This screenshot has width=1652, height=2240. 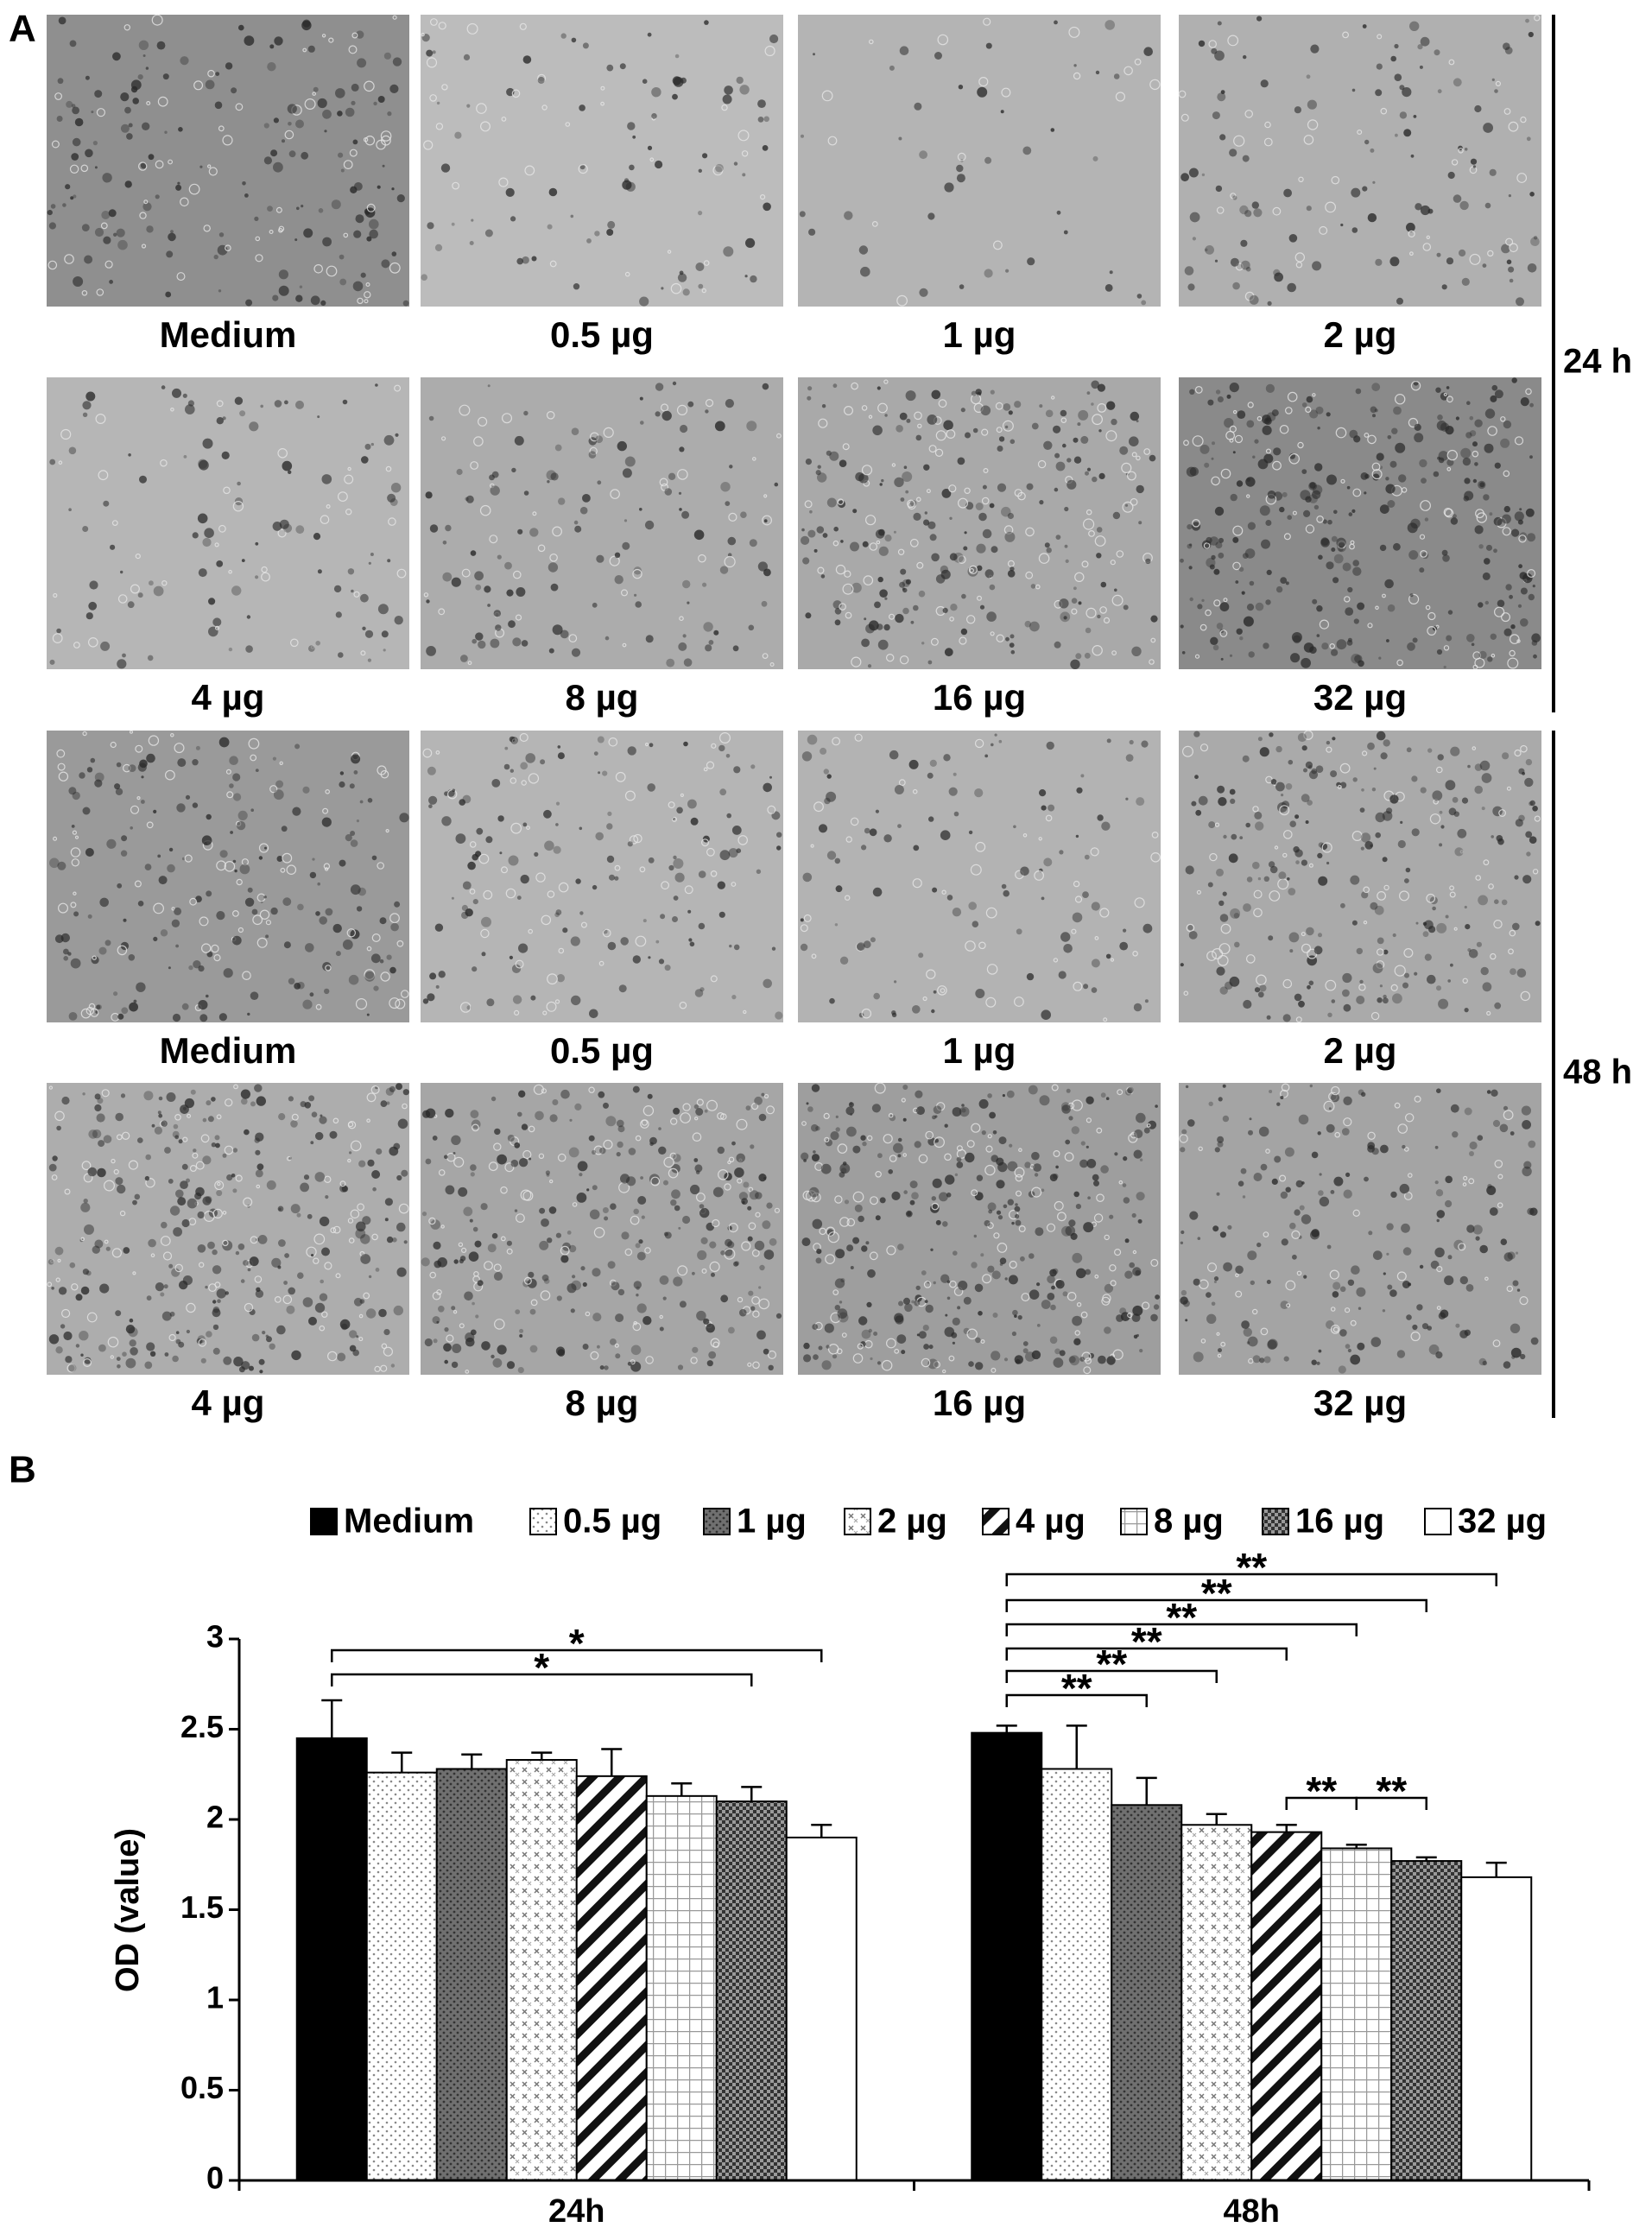 What do you see at coordinates (751, 1991) in the screenshot?
I see `bar` at bounding box center [751, 1991].